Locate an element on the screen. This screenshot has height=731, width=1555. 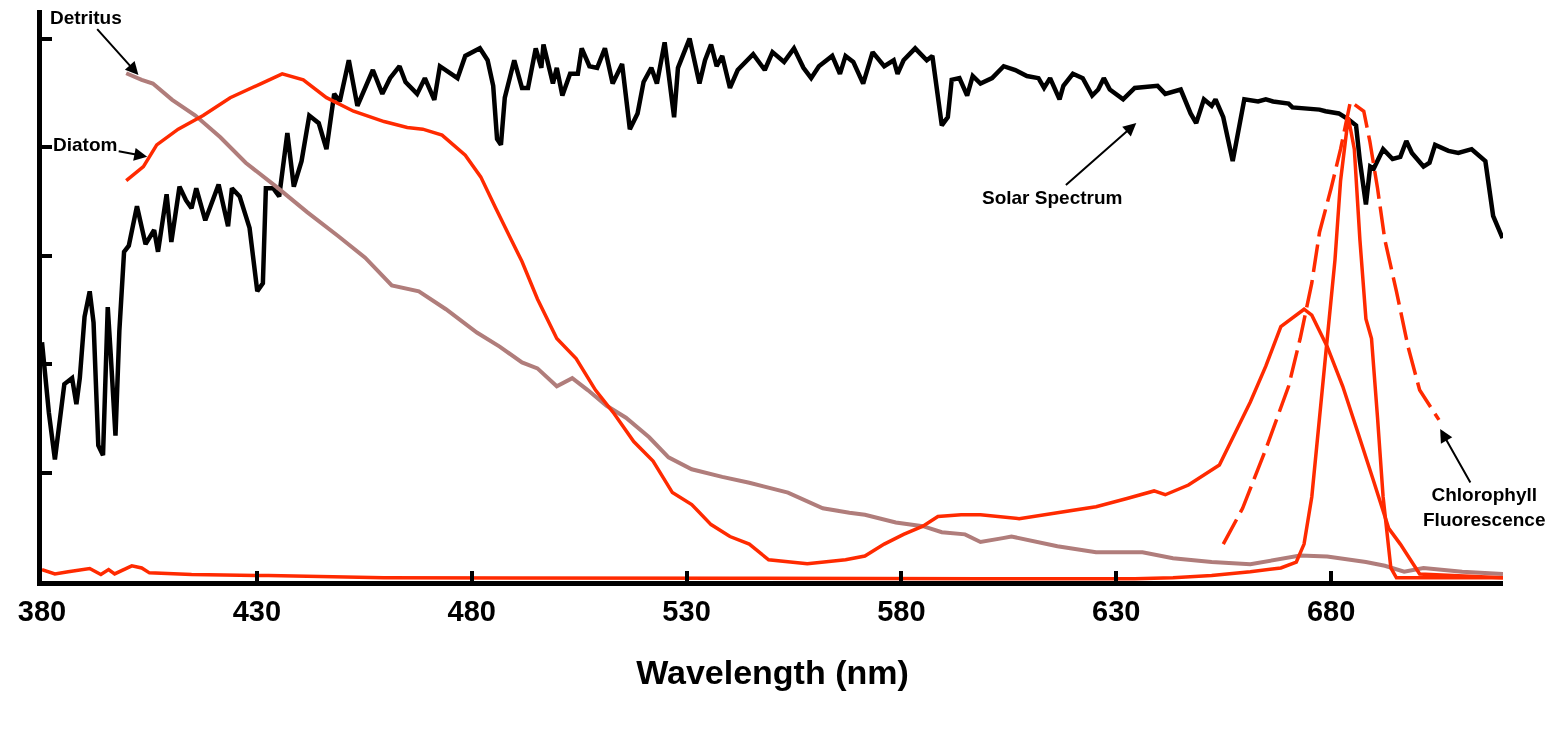
annotation: Diatom is located at coordinates (85, 144).